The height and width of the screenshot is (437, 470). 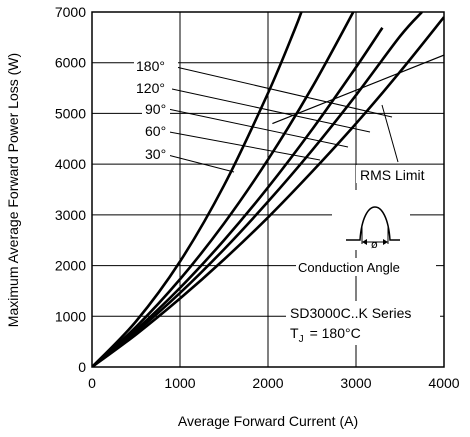 What do you see at coordinates (350, 313) in the screenshot?
I see `series-title: SD3000C..K Series` at bounding box center [350, 313].